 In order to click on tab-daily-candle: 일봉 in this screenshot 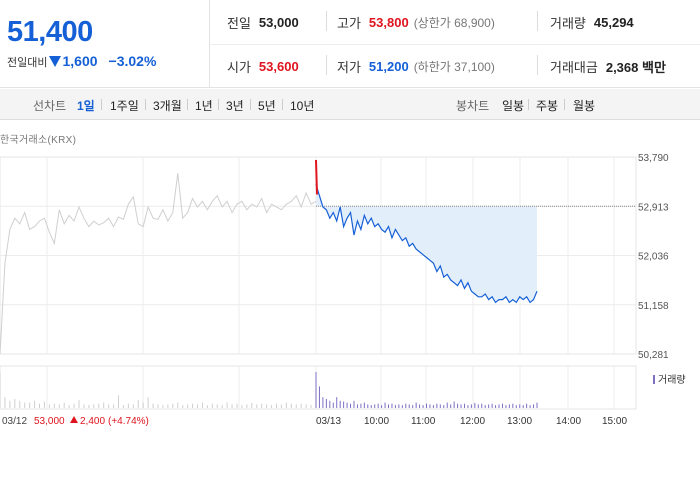, I will do `click(513, 106)`.